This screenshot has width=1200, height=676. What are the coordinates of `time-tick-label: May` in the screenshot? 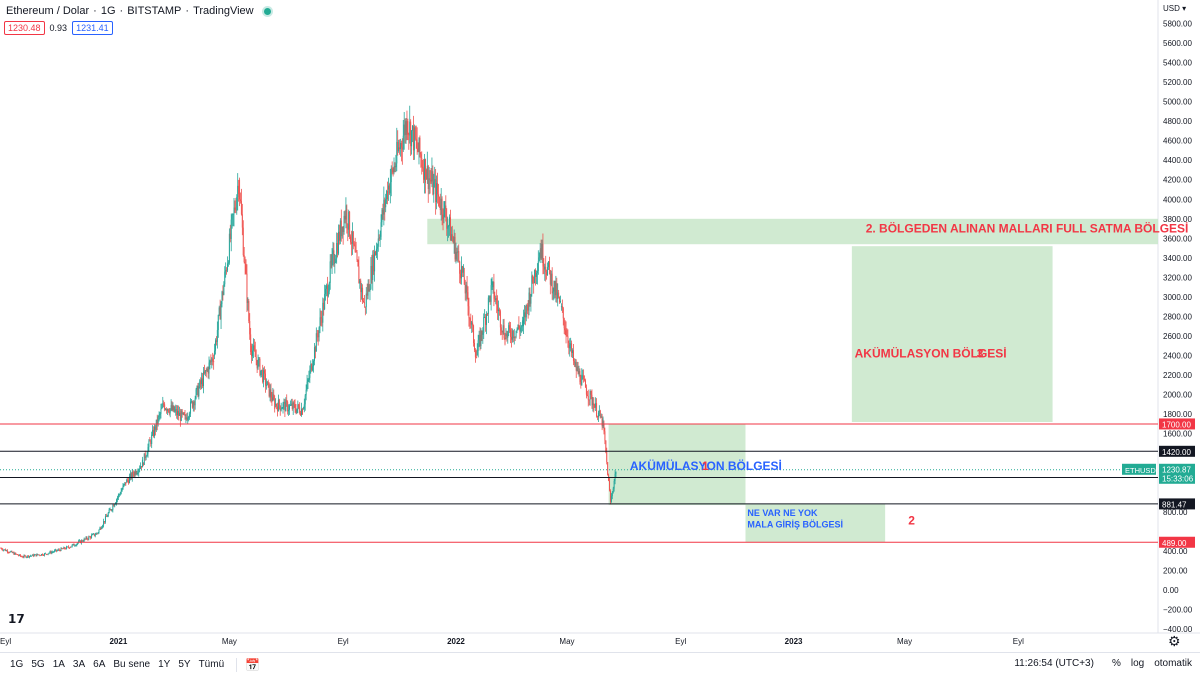 It's located at (229, 641).